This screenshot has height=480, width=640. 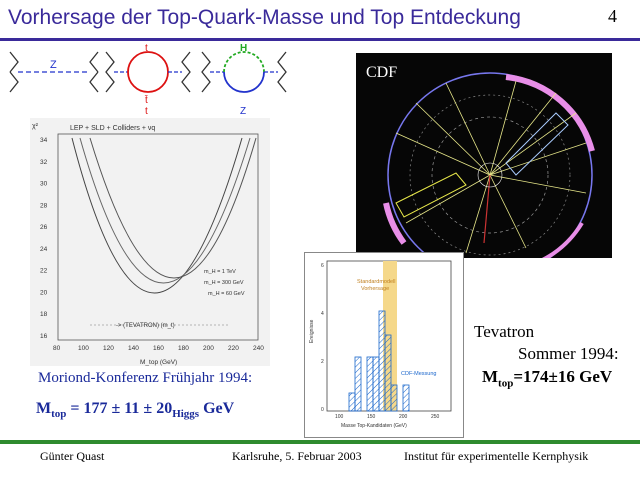 What do you see at coordinates (612, 16) in the screenshot?
I see `page-number: 4` at bounding box center [612, 16].